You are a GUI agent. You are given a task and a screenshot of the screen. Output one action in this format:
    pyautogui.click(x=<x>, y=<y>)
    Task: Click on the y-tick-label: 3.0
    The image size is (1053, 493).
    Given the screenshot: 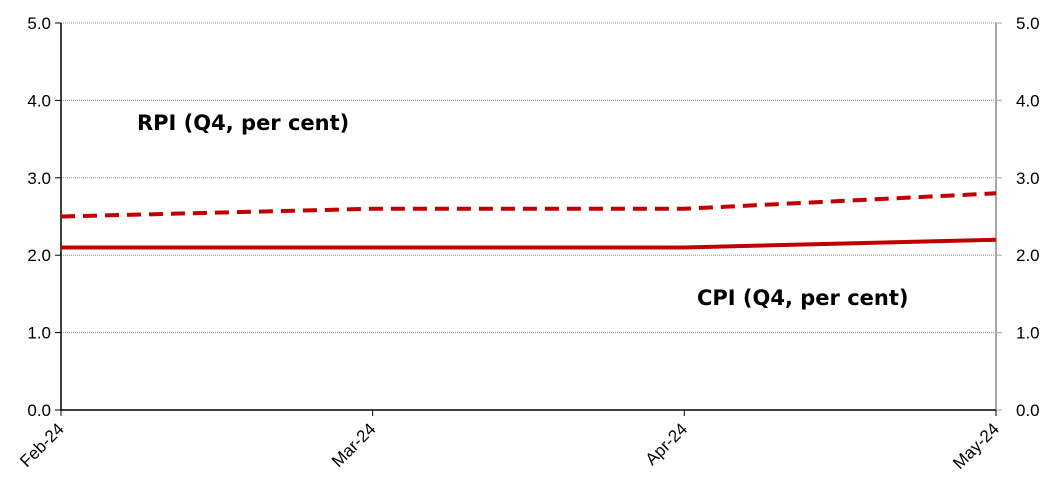 What is the action you would take?
    pyautogui.click(x=39, y=178)
    